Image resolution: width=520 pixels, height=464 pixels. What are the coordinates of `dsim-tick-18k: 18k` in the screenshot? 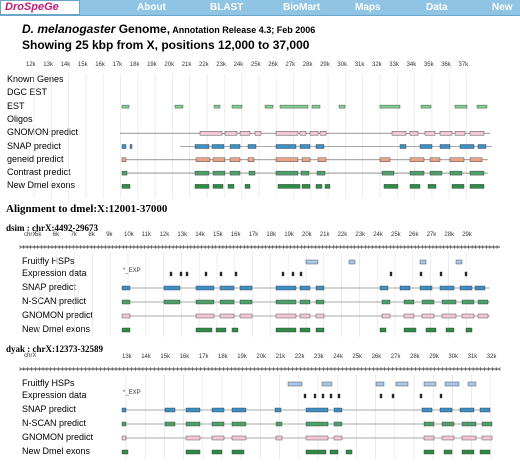 It's located at (271, 235).